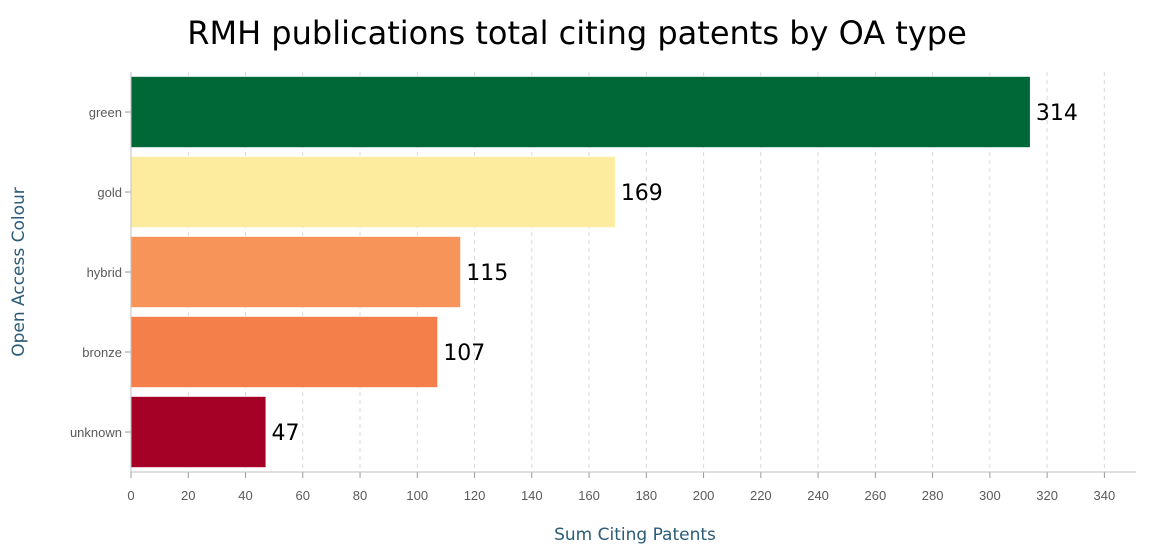 The height and width of the screenshot is (551, 1154). I want to click on value-label-bronze: 107, so click(464, 353).